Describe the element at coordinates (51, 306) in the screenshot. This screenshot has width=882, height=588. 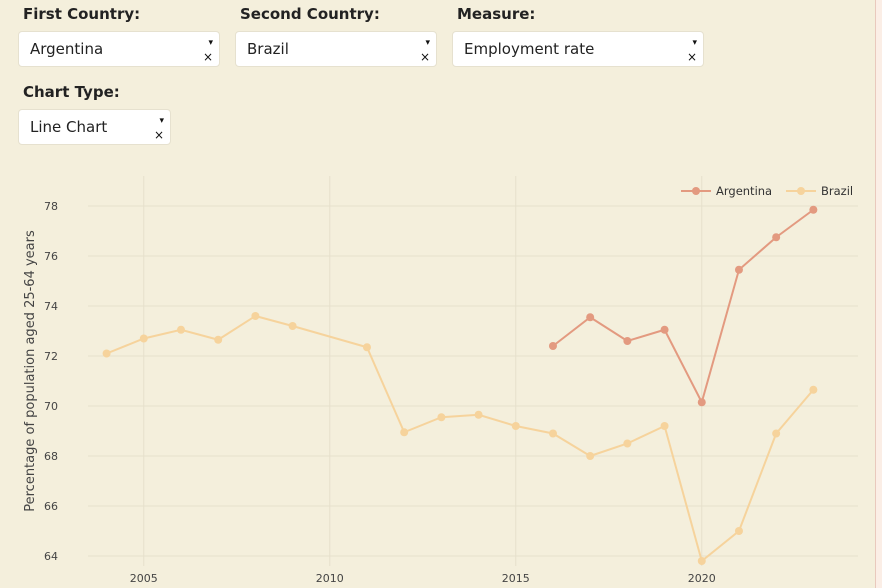
I see `y-tick-label: 74` at that location.